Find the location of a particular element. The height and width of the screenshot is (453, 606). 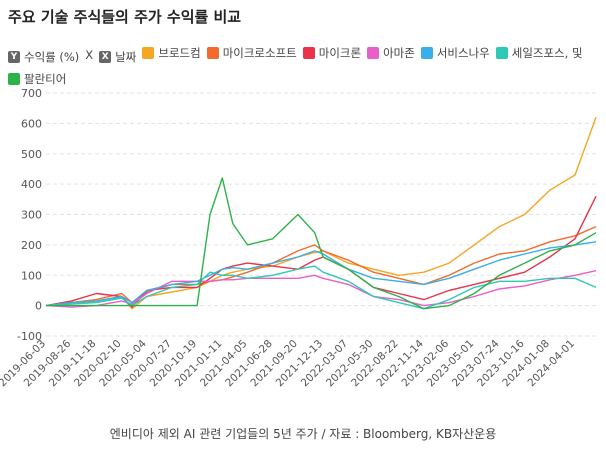

legend-label: 날짜 is located at coordinates (126, 57).